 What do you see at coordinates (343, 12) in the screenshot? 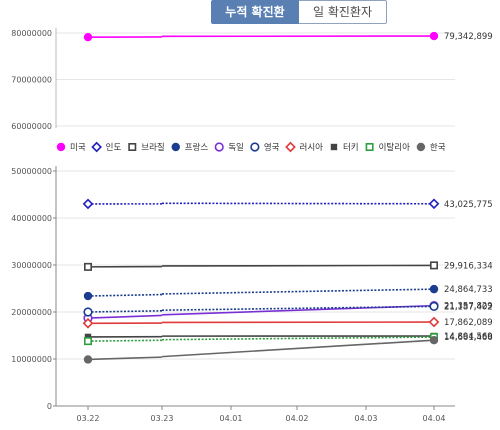
I see `tab-daily-cases: 일 확진환자` at bounding box center [343, 12].